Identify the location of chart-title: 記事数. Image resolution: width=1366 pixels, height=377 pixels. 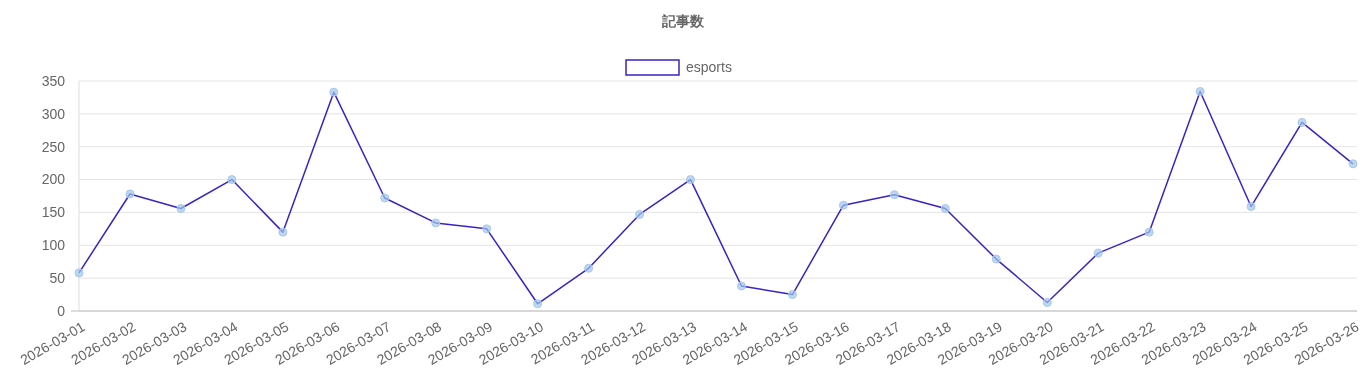
(683, 21).